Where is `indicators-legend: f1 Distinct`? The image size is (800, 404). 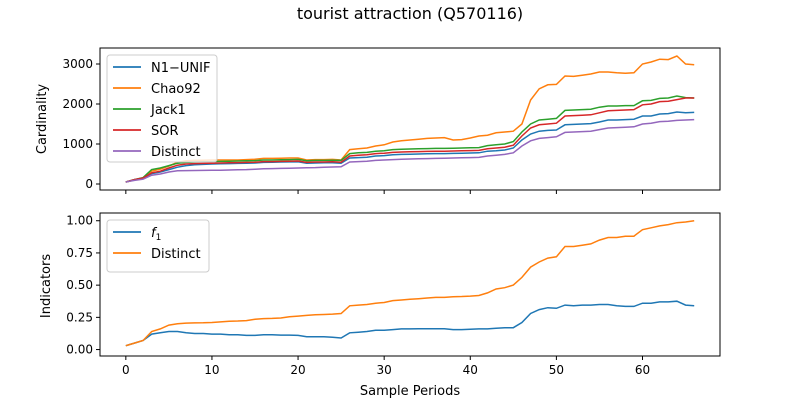
indicators-legend: f1 Distinct is located at coordinates (158, 246).